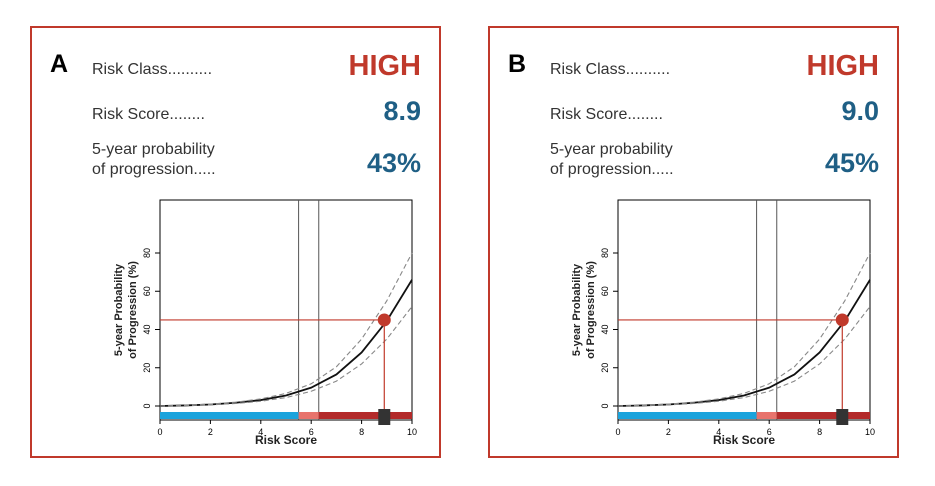 This screenshot has height=486, width=935. I want to click on probability-value: 45%, so click(851, 163).